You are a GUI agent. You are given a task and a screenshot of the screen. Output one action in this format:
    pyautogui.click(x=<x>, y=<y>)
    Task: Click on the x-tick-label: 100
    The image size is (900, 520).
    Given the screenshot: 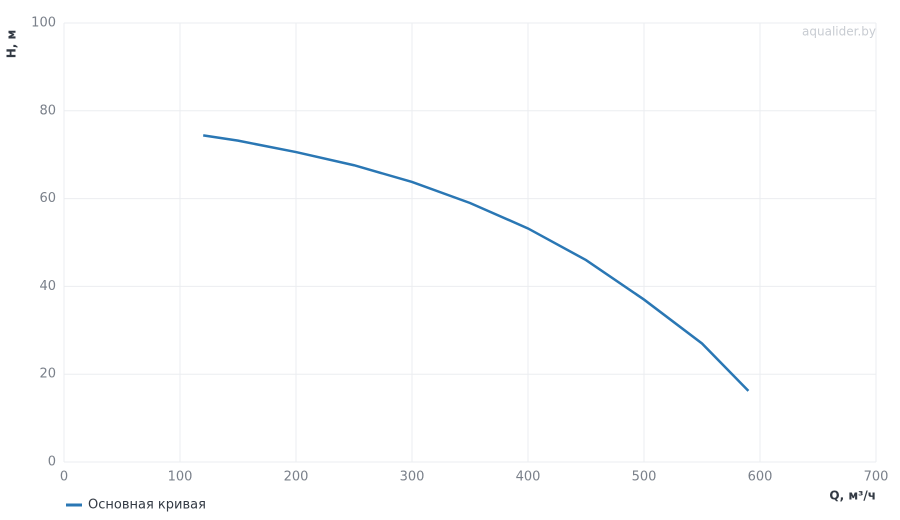 What is the action you would take?
    pyautogui.click(x=180, y=477)
    